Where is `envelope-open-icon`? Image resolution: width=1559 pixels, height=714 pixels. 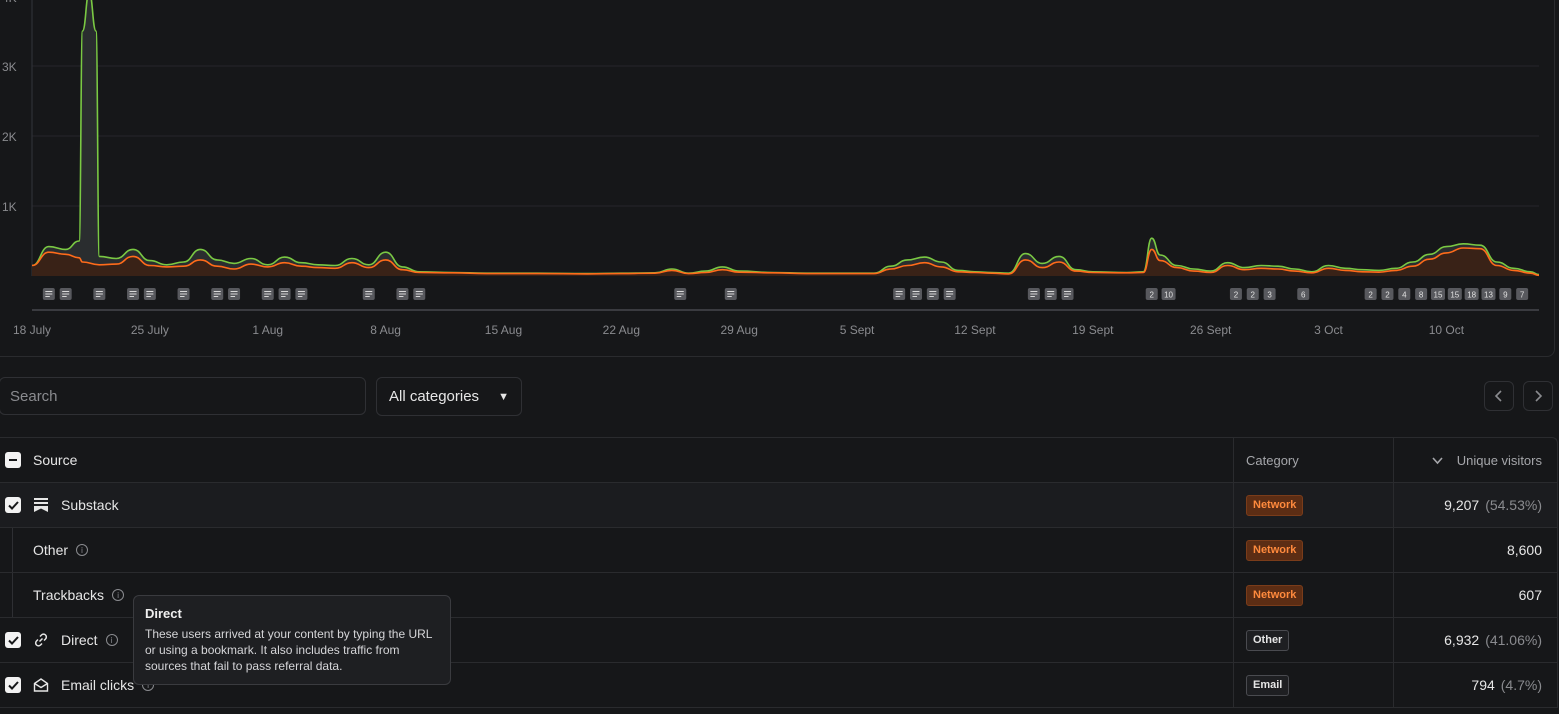 envelope-open-icon is located at coordinates (41, 685).